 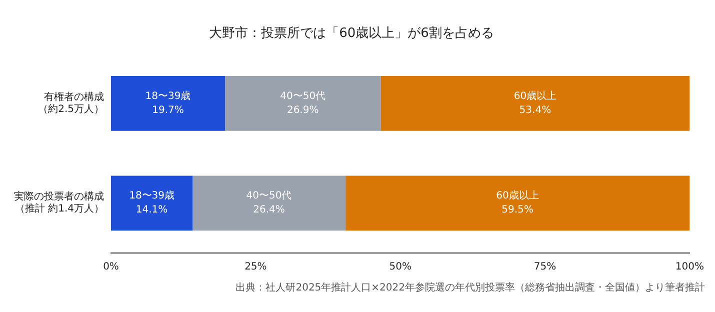 What do you see at coordinates (302, 110) in the screenshot?
I see `data-label: 26.9%` at bounding box center [302, 110].